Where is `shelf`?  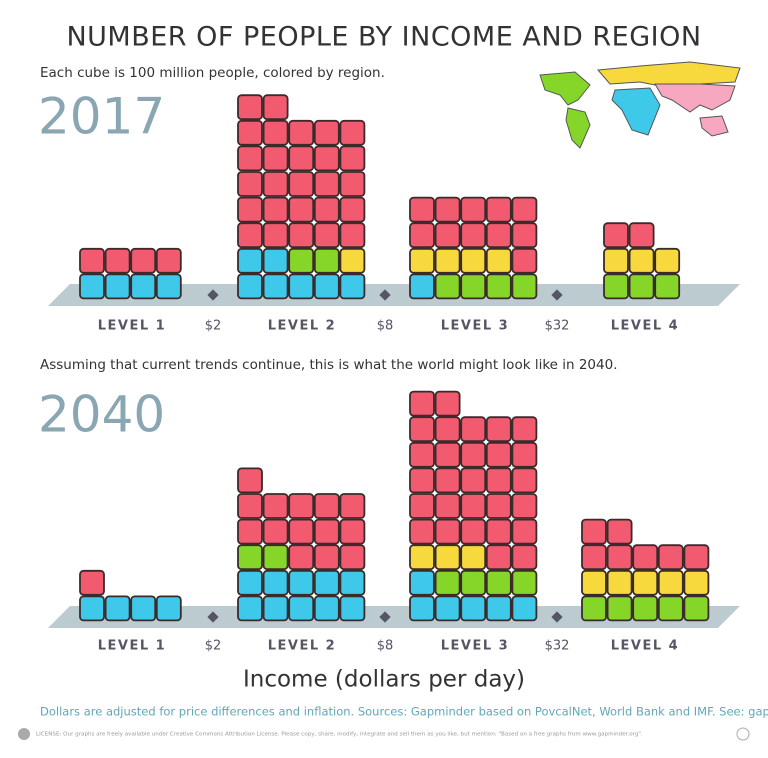
shelf is located at coordinates (394, 295).